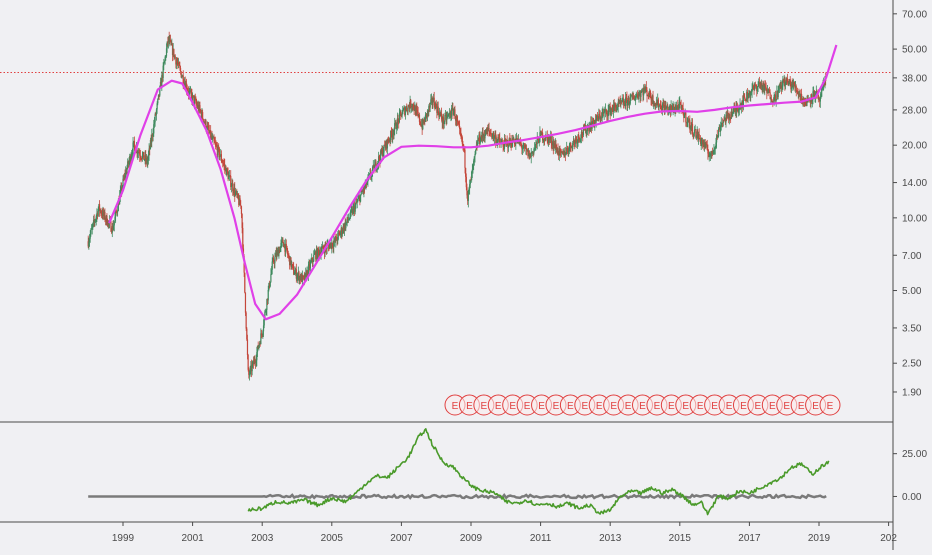  Describe the element at coordinates (819, 538) in the screenshot. I see `time-tick-label: 2019` at that location.